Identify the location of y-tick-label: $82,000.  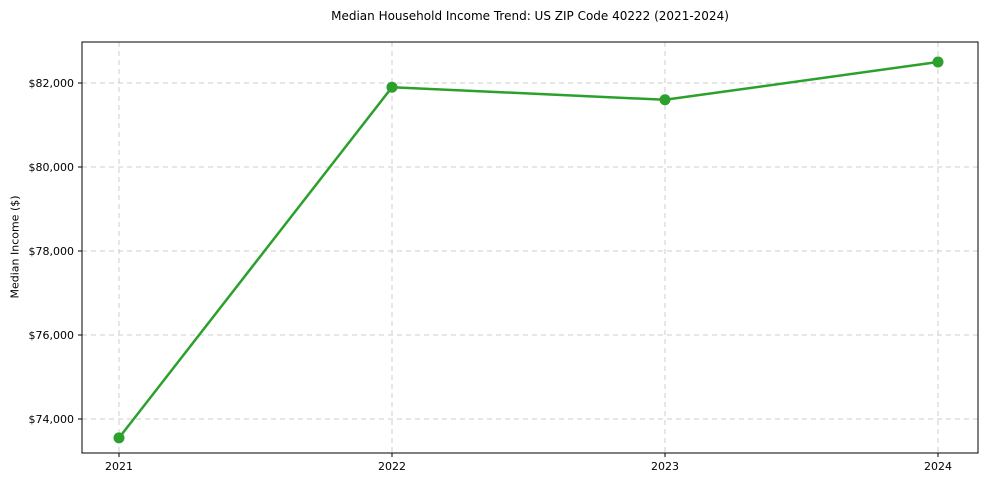
(52, 83).